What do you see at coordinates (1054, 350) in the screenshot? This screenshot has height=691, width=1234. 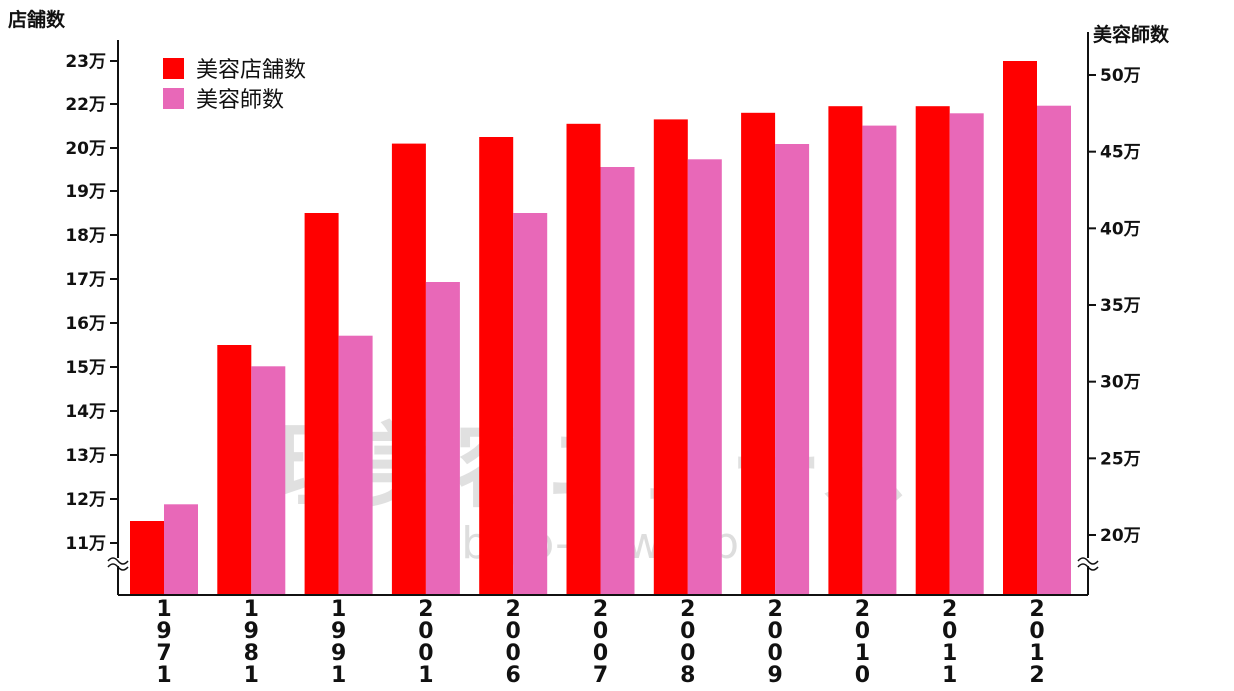 I see `bar-stylists-2012` at bounding box center [1054, 350].